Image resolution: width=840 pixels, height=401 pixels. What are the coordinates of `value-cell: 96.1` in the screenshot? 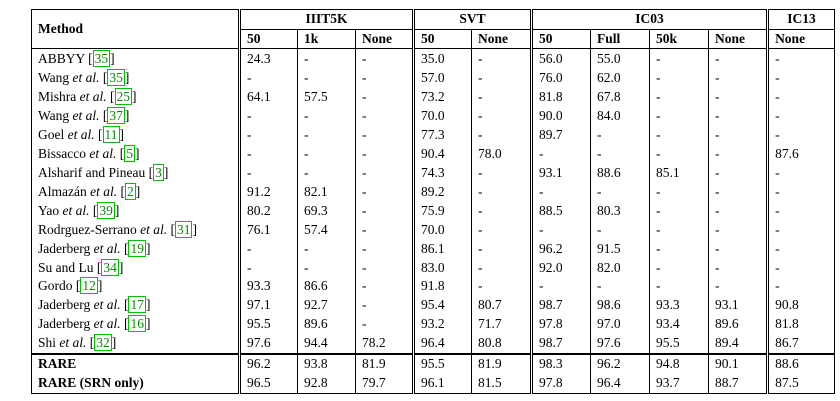 It's located at (442, 383).